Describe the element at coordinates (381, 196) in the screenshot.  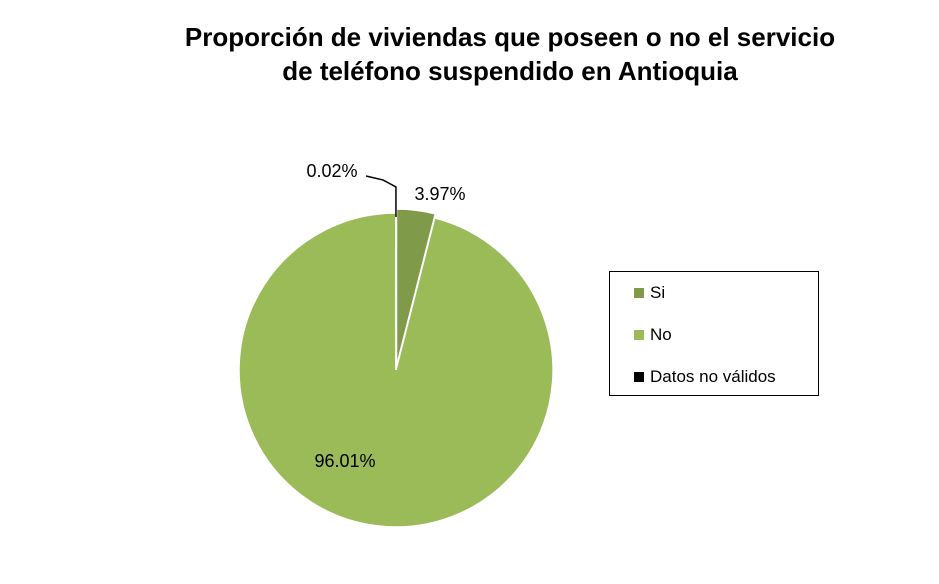
I see `data-label-leader-line` at that location.